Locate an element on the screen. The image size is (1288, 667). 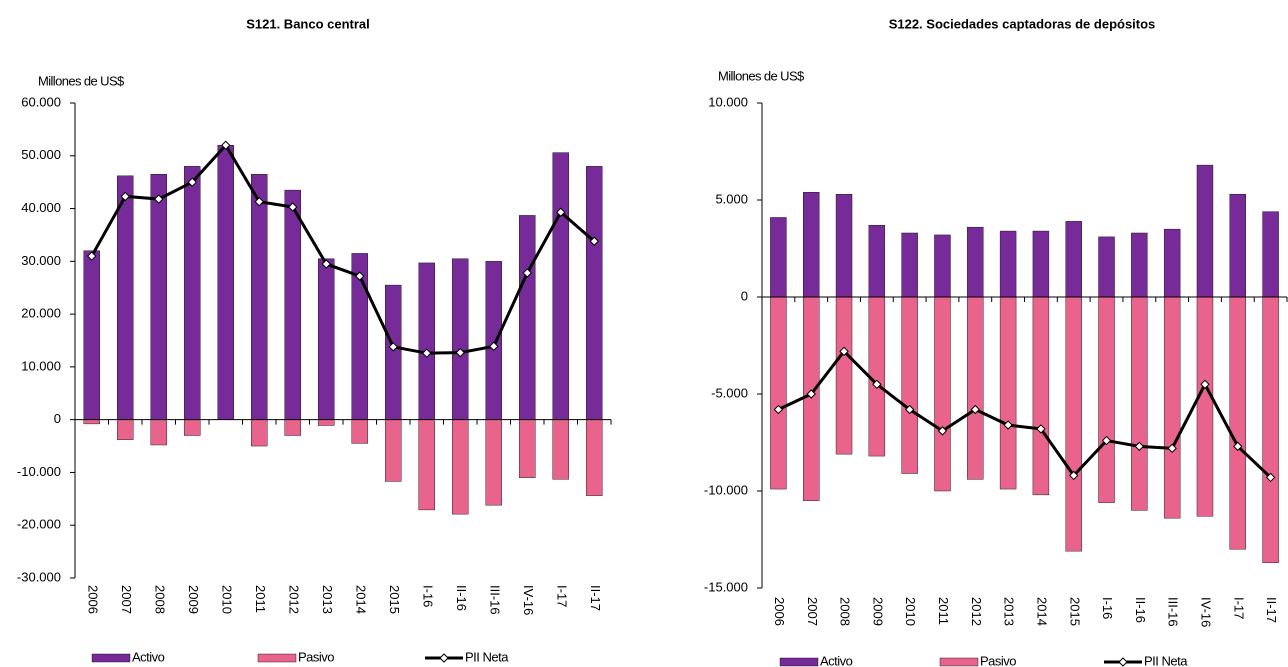
y-tick-label: 5.000 is located at coordinates (731, 198).